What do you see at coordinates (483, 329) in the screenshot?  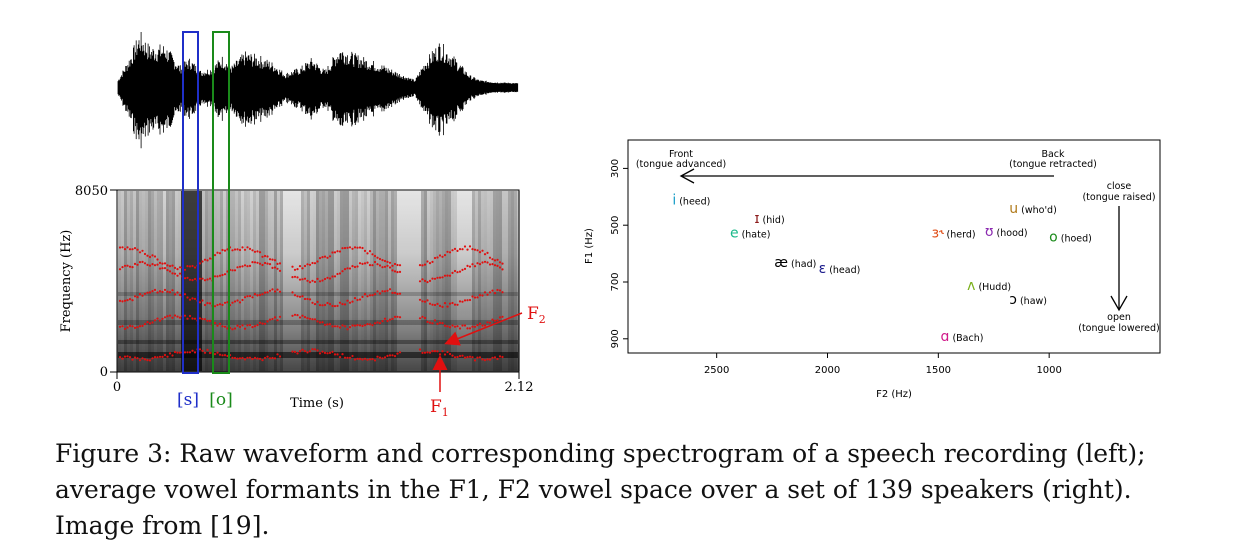 I see `f2-arrow` at bounding box center [483, 329].